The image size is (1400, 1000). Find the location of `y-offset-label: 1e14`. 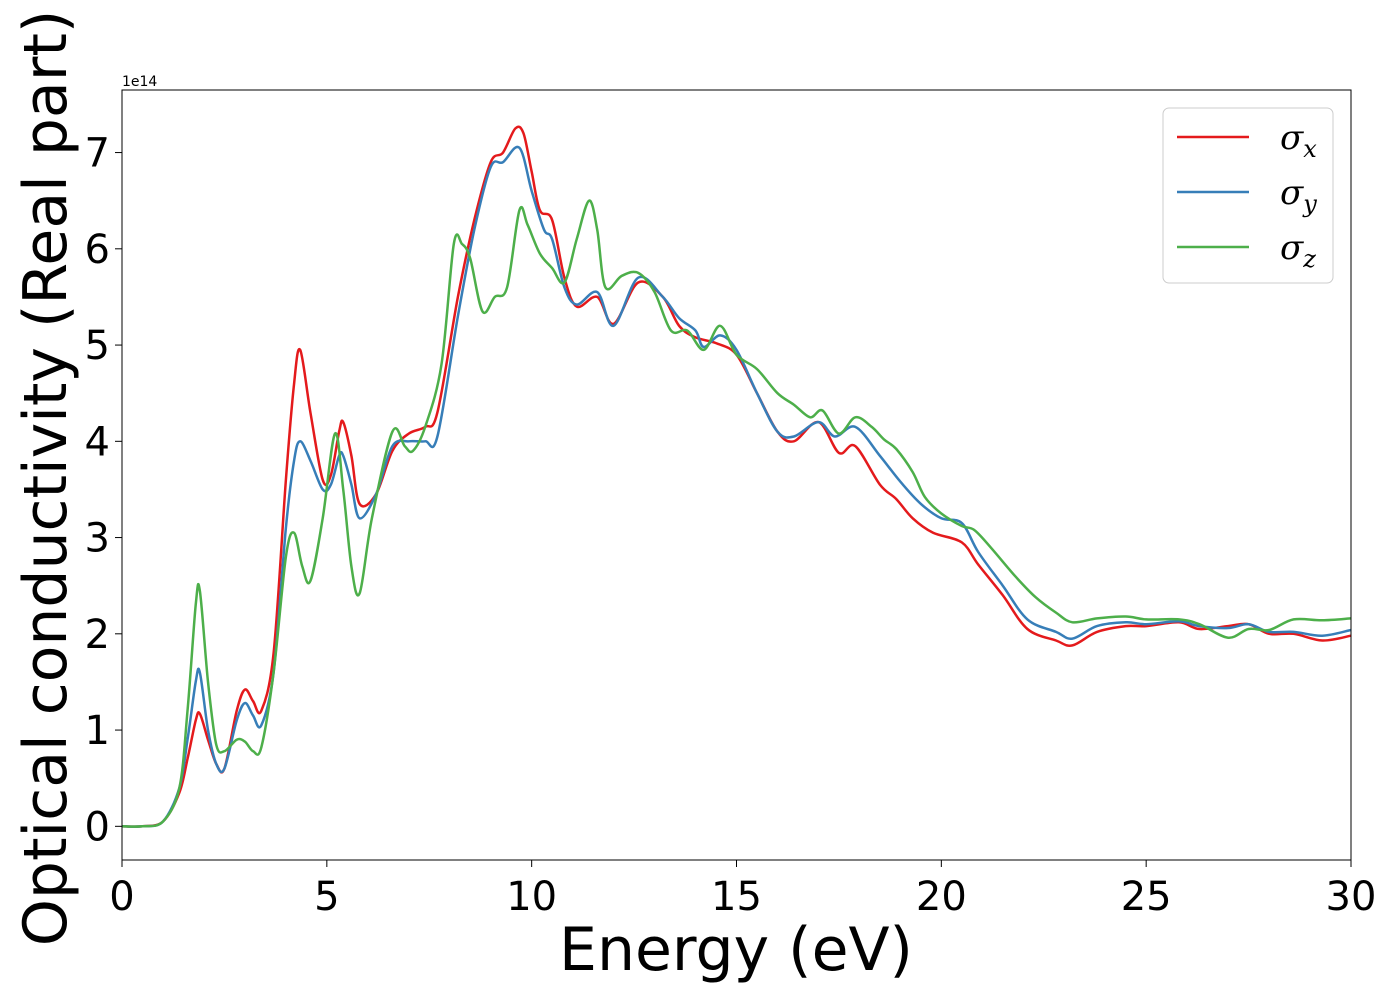

y-offset-label: 1e14 is located at coordinates (139, 82).